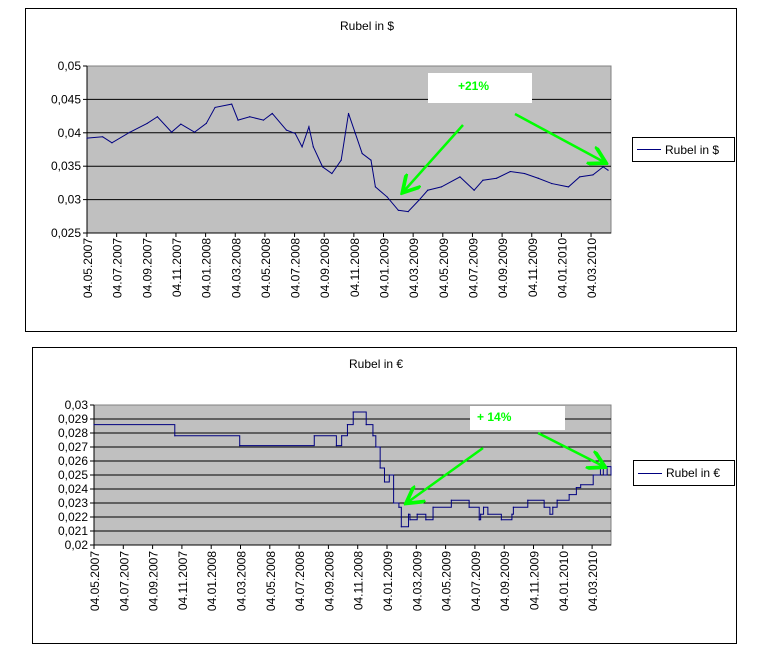  Describe the element at coordinates (66, 233) in the screenshot. I see `y-tick-label: 0,025` at that location.